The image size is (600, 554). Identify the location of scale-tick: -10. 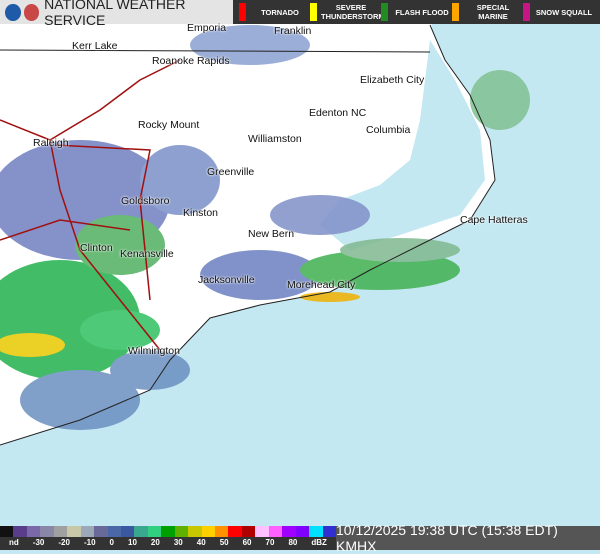
(89, 542).